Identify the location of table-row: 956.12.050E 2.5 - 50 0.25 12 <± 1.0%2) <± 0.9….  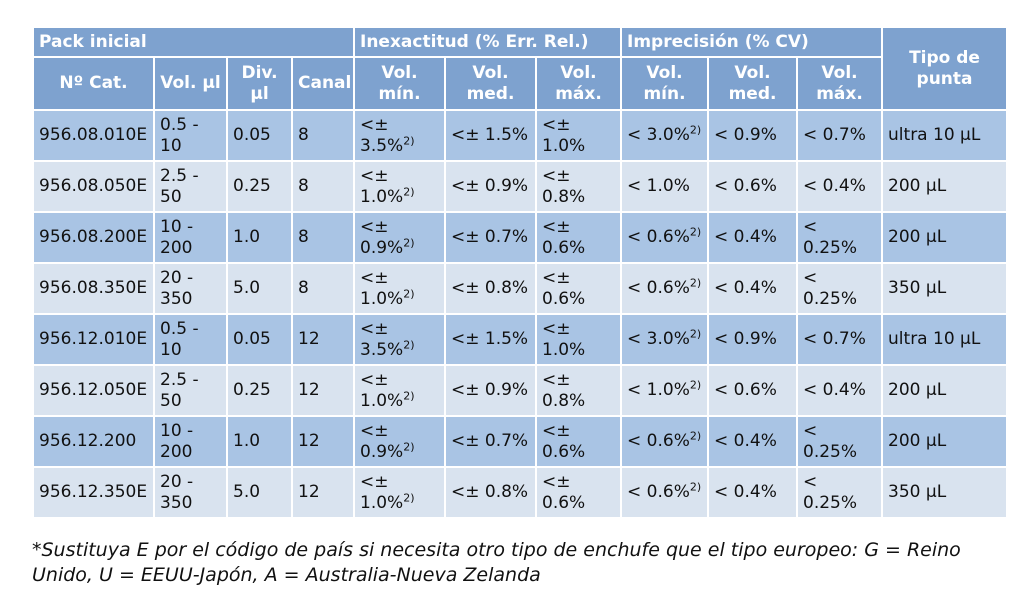
(520, 390).